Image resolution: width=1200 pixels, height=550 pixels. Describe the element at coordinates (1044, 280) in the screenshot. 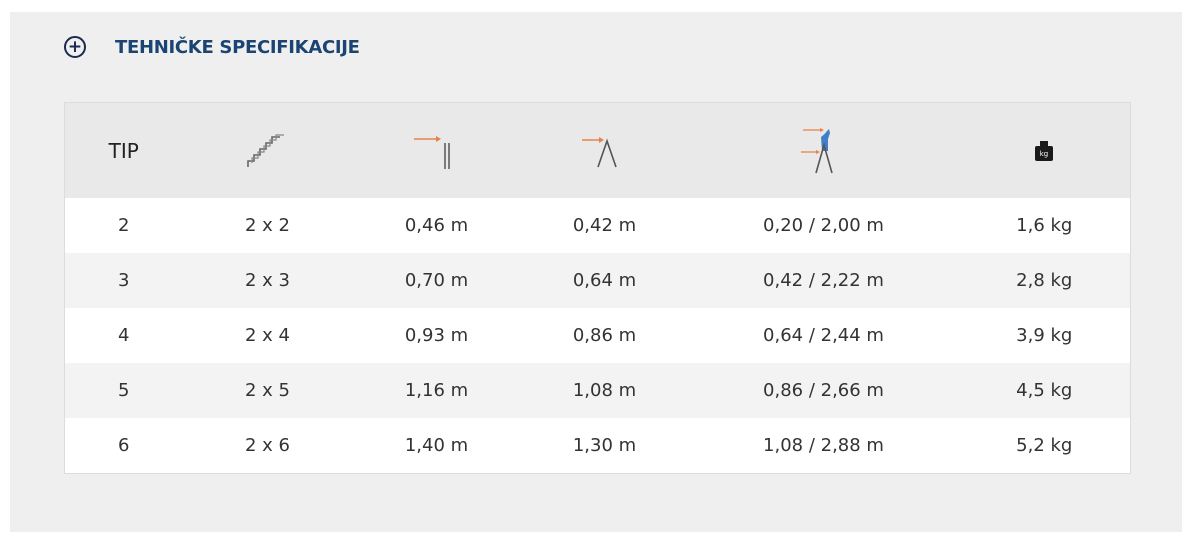

I see `cell-weight: 2,8 kg` at that location.